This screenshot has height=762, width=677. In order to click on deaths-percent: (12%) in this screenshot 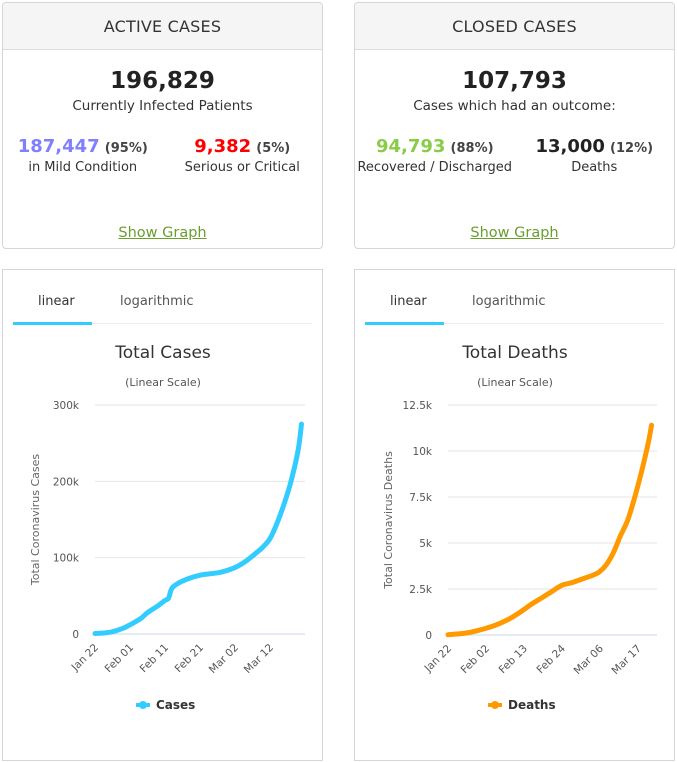, I will do `click(632, 148)`.